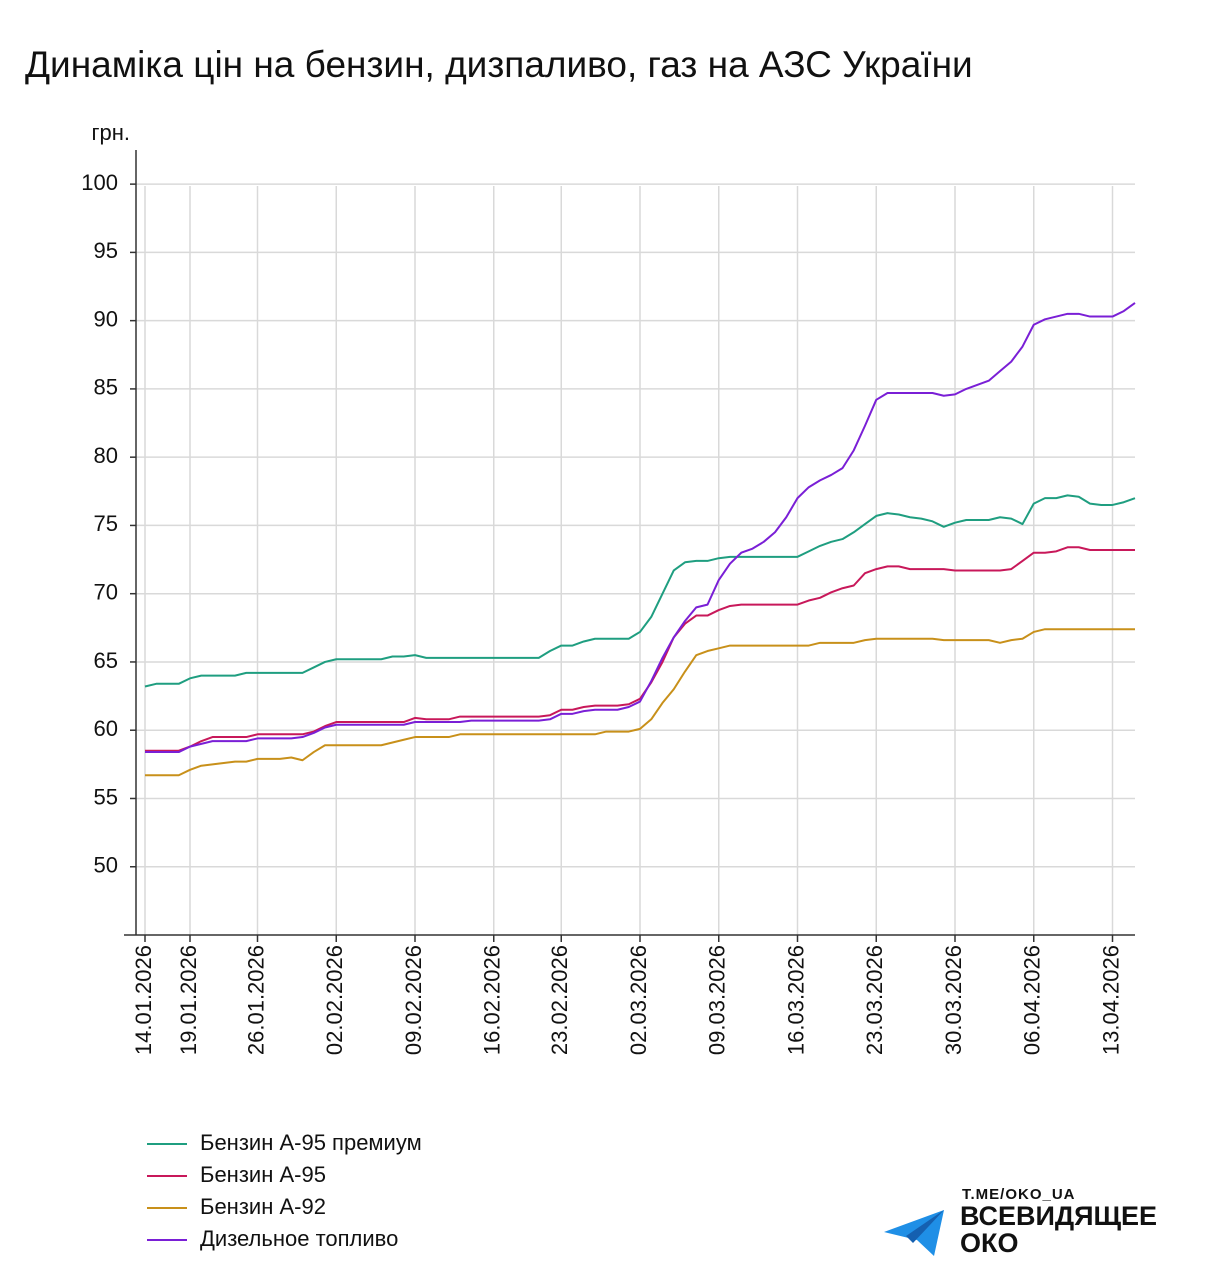 This screenshot has height=1280, width=1231. Describe the element at coordinates (717, 1000) in the screenshot. I see `x-tick-label: 09.03.2026` at that location.